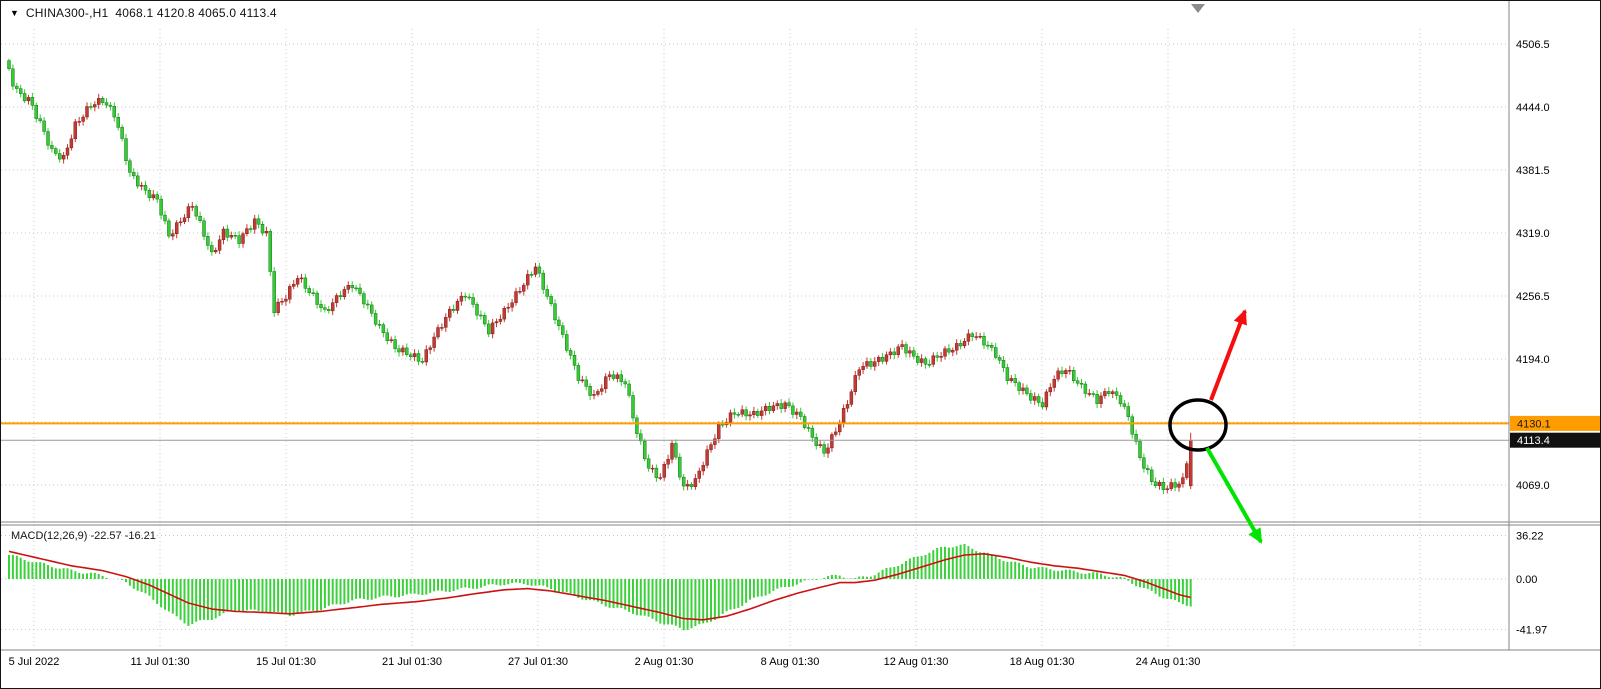  I want to click on symbol-dropdown-icon: ▼, so click(14, 12).